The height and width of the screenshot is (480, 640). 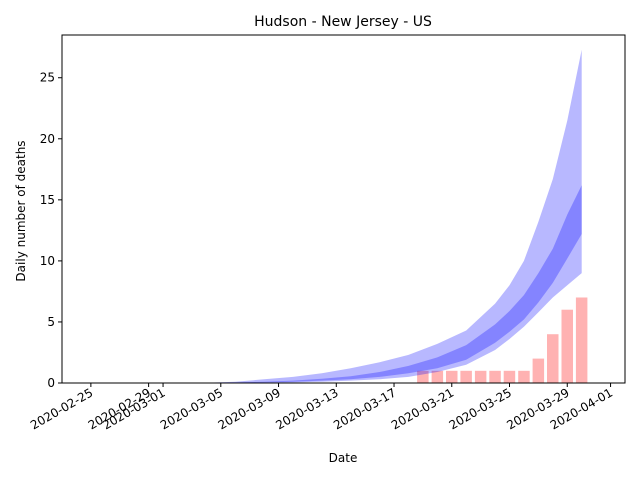 What do you see at coordinates (47, 261) in the screenshot?
I see `y-tick-label: 10` at bounding box center [47, 261].